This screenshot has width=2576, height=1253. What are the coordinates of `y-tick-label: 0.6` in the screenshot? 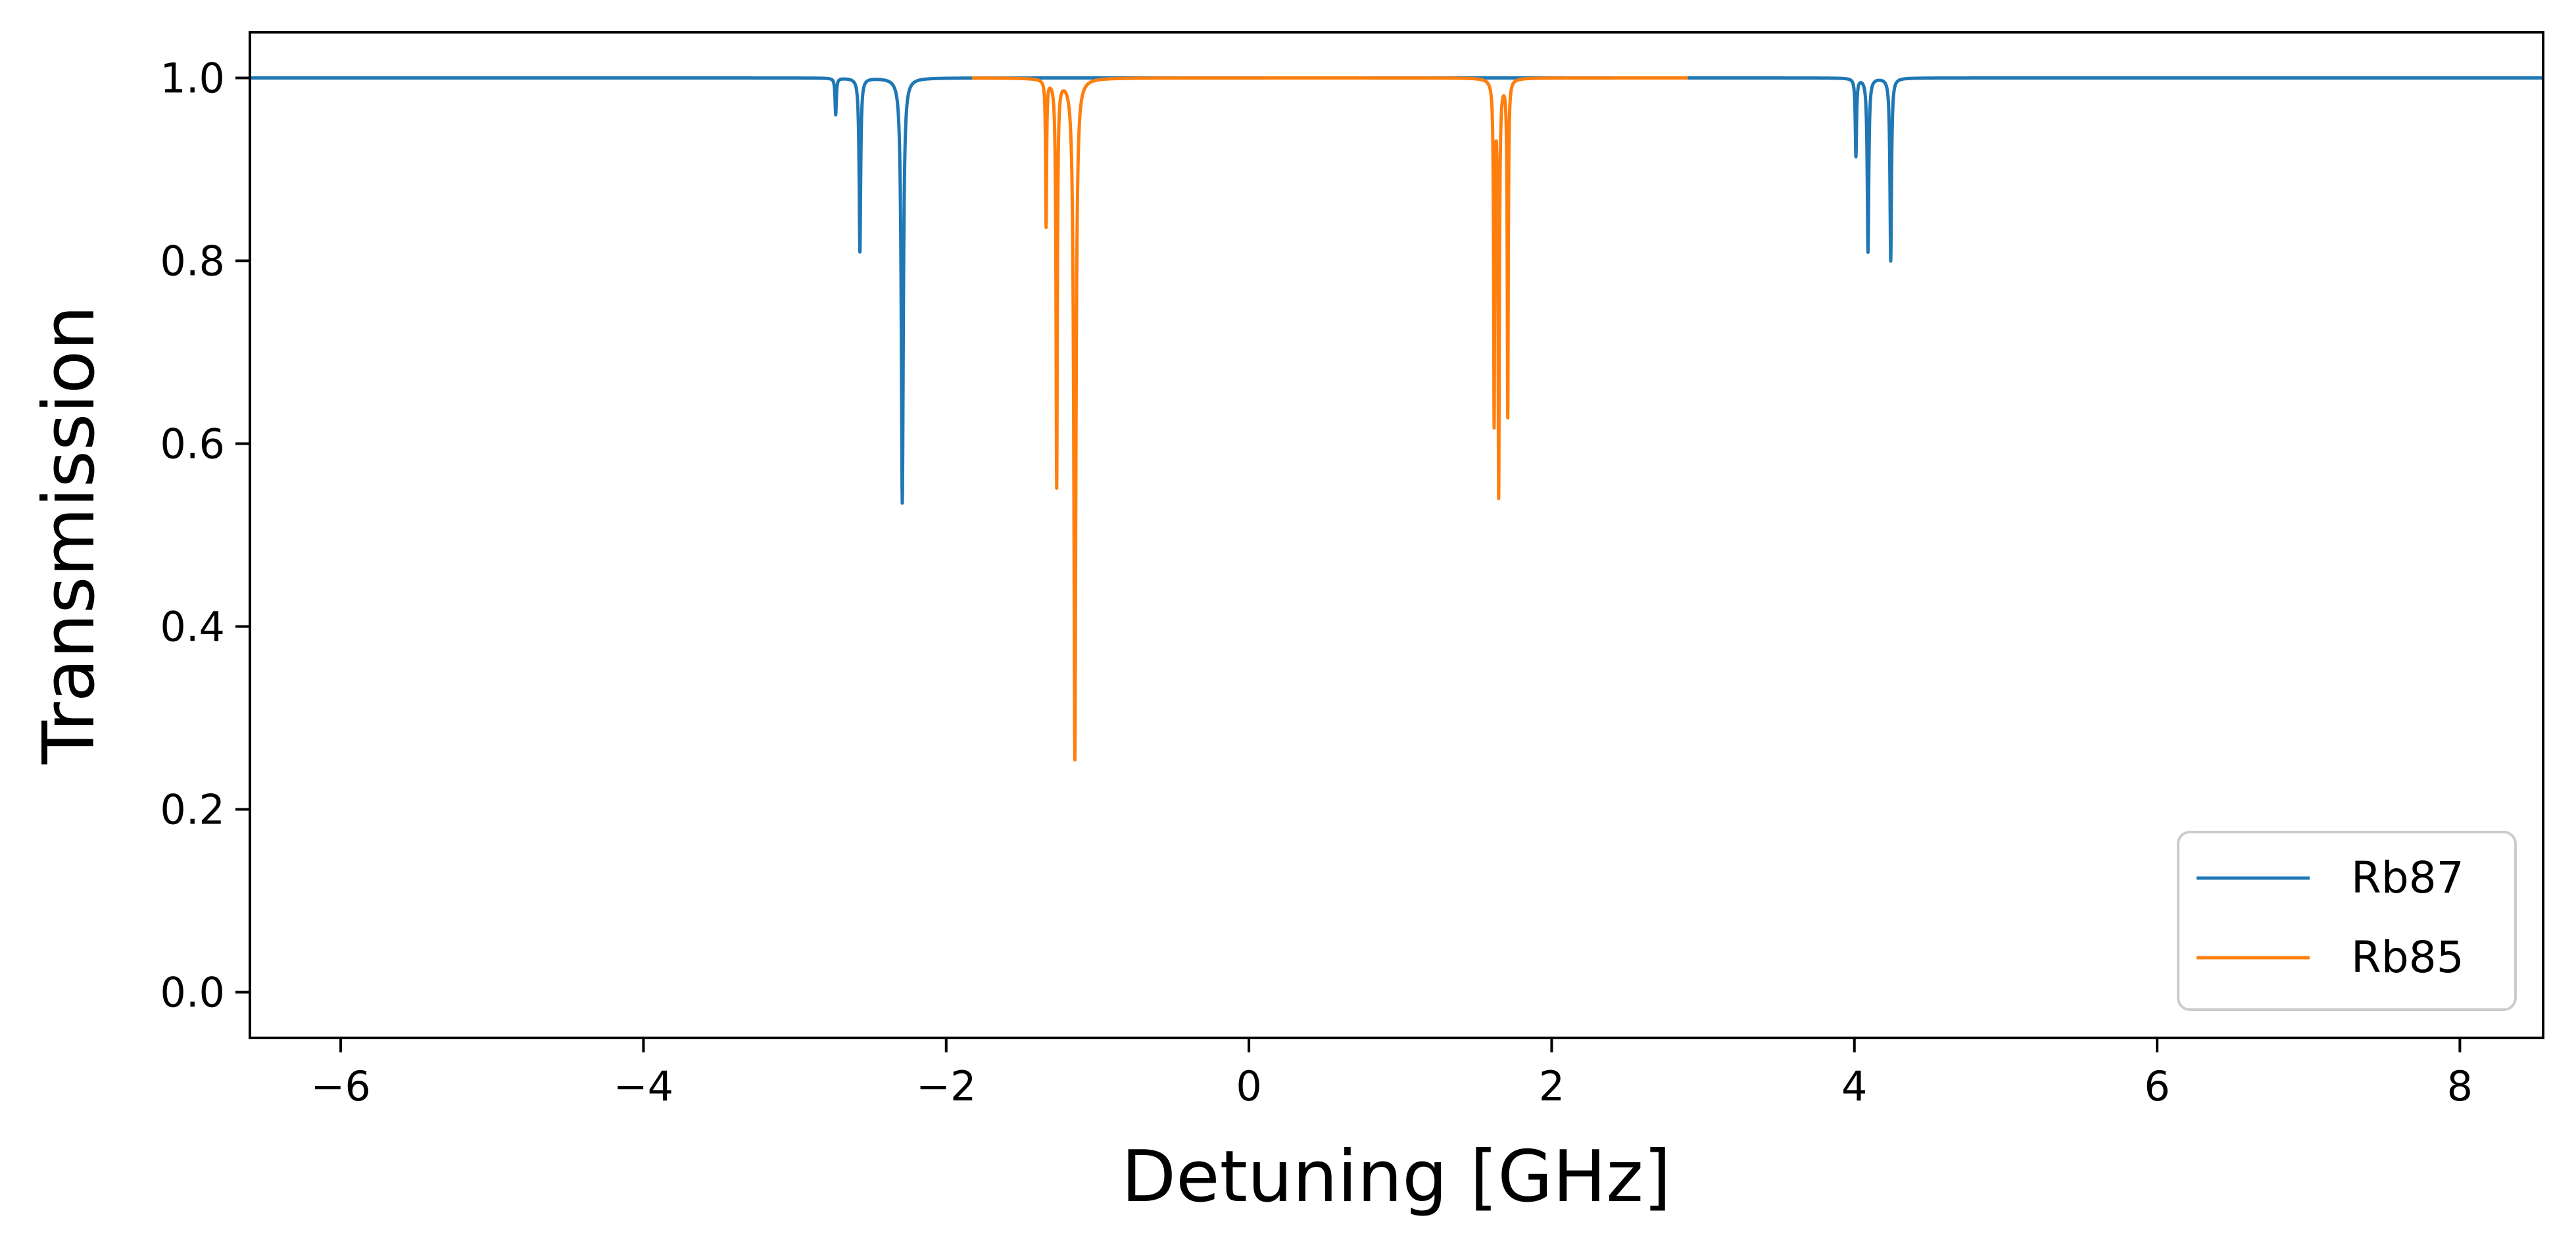 It's located at (192, 444).